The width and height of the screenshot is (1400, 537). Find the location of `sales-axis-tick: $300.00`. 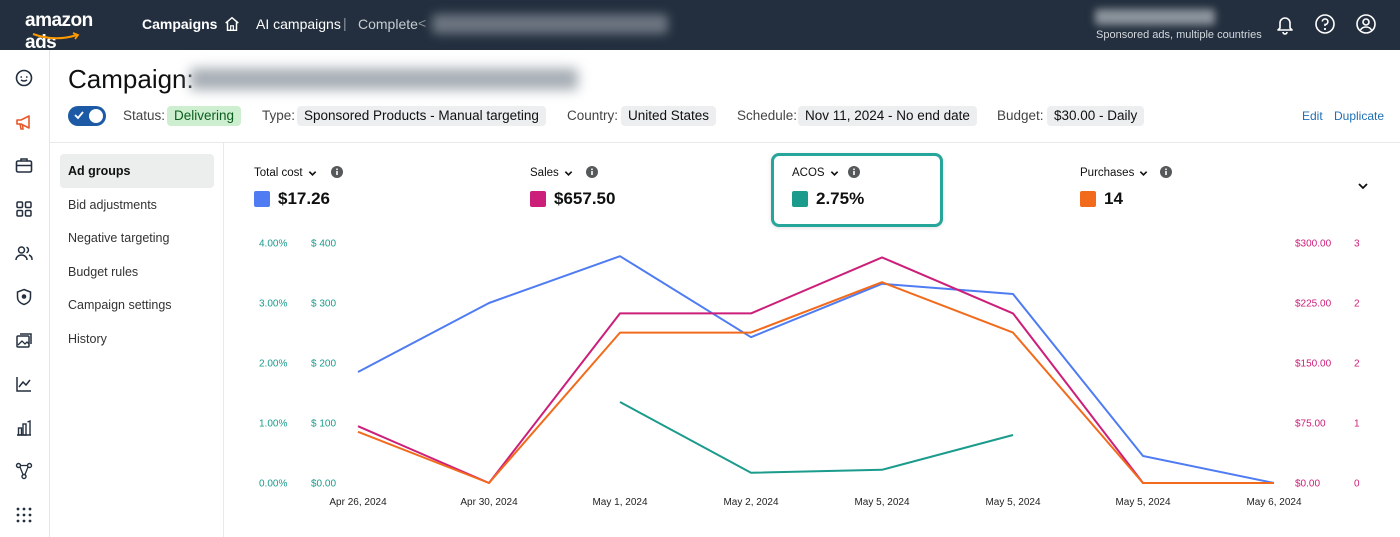

sales-axis-tick: $300.00 is located at coordinates (1313, 244).